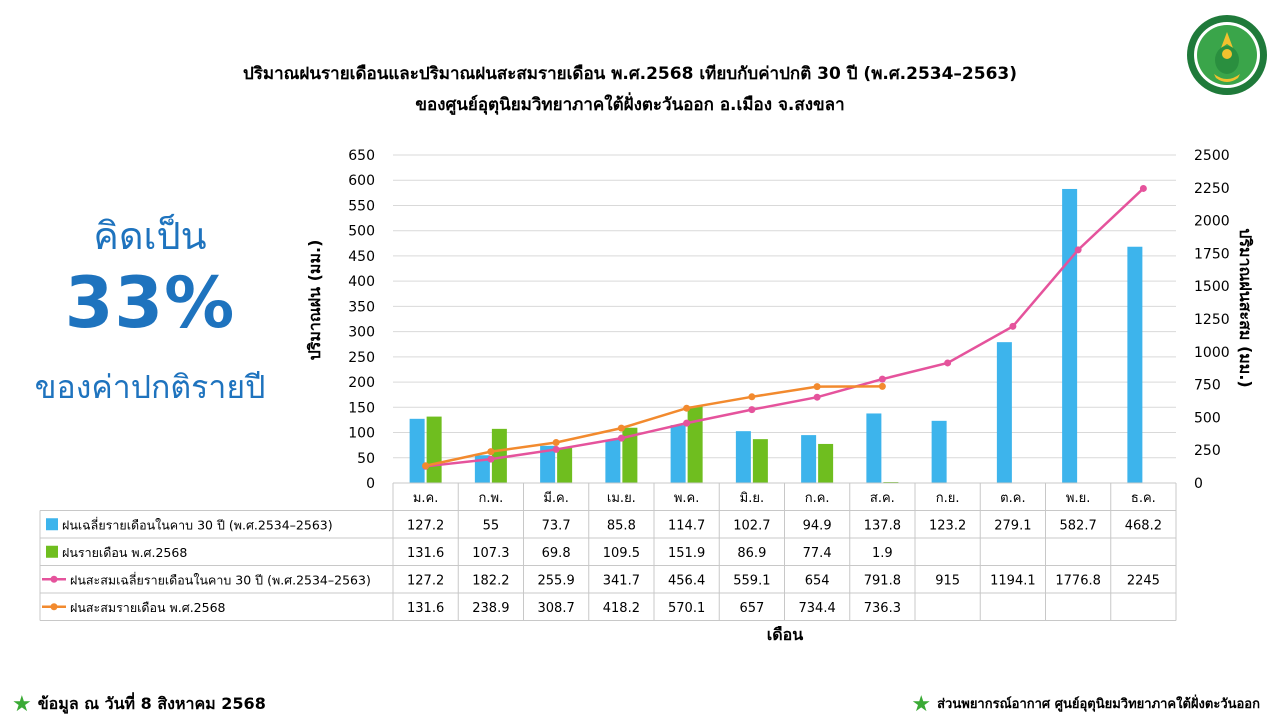 This screenshot has height=720, width=1280. Describe the element at coordinates (654, 426) in the screenshot. I see `series-line-2568-cumulative` at that location.